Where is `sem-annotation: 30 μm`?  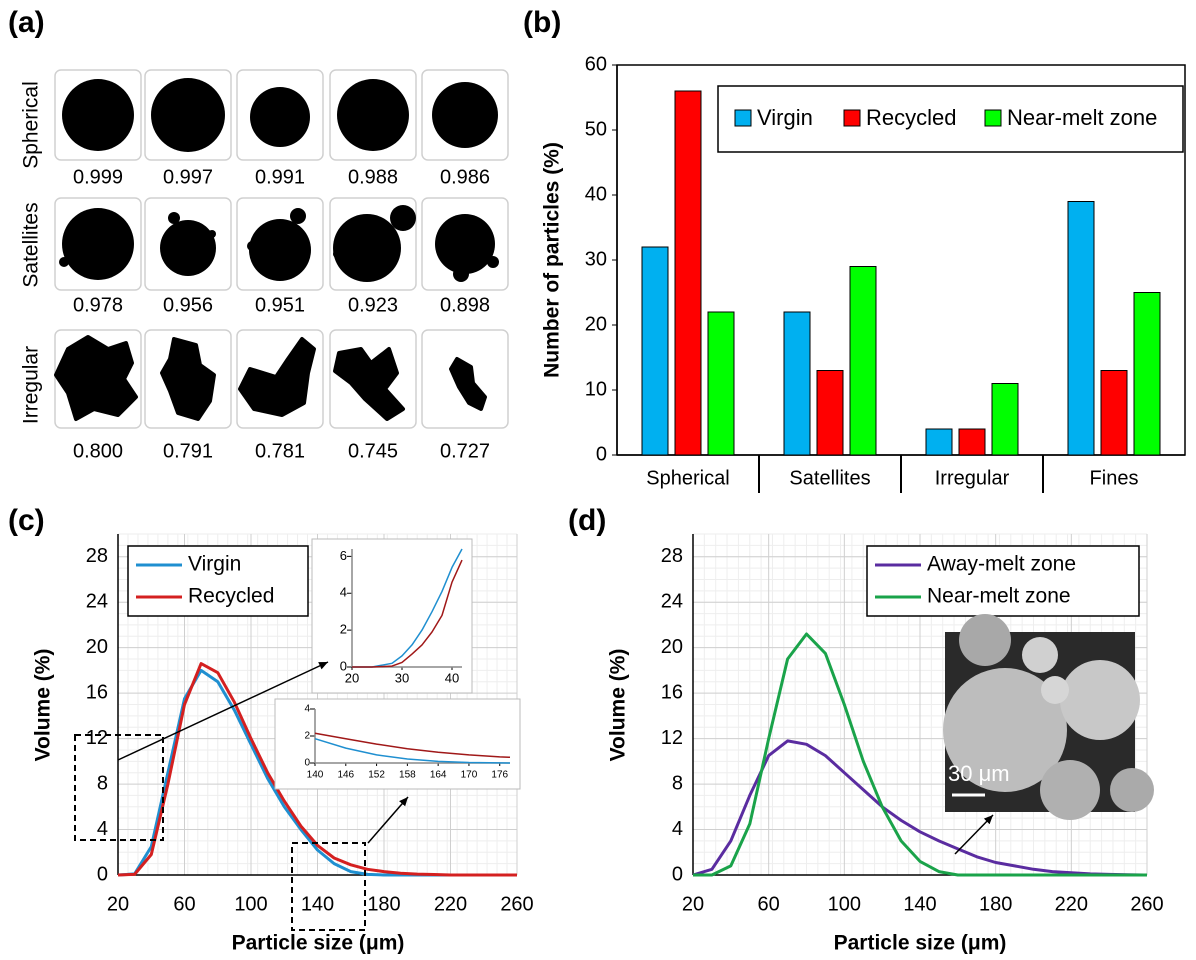 sem-annotation: 30 μm is located at coordinates (979, 773).